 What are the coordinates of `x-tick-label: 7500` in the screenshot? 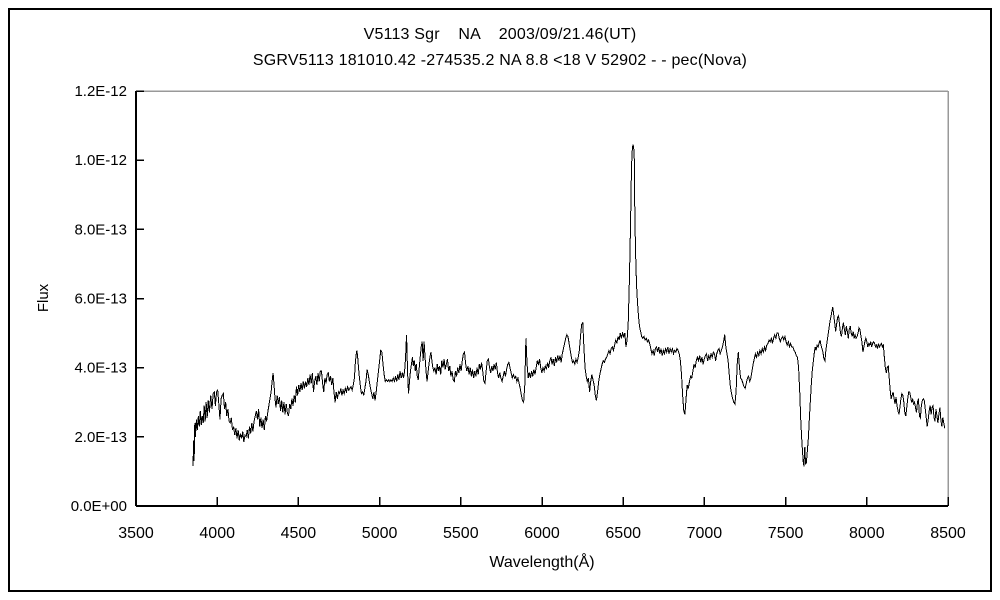 It's located at (786, 533).